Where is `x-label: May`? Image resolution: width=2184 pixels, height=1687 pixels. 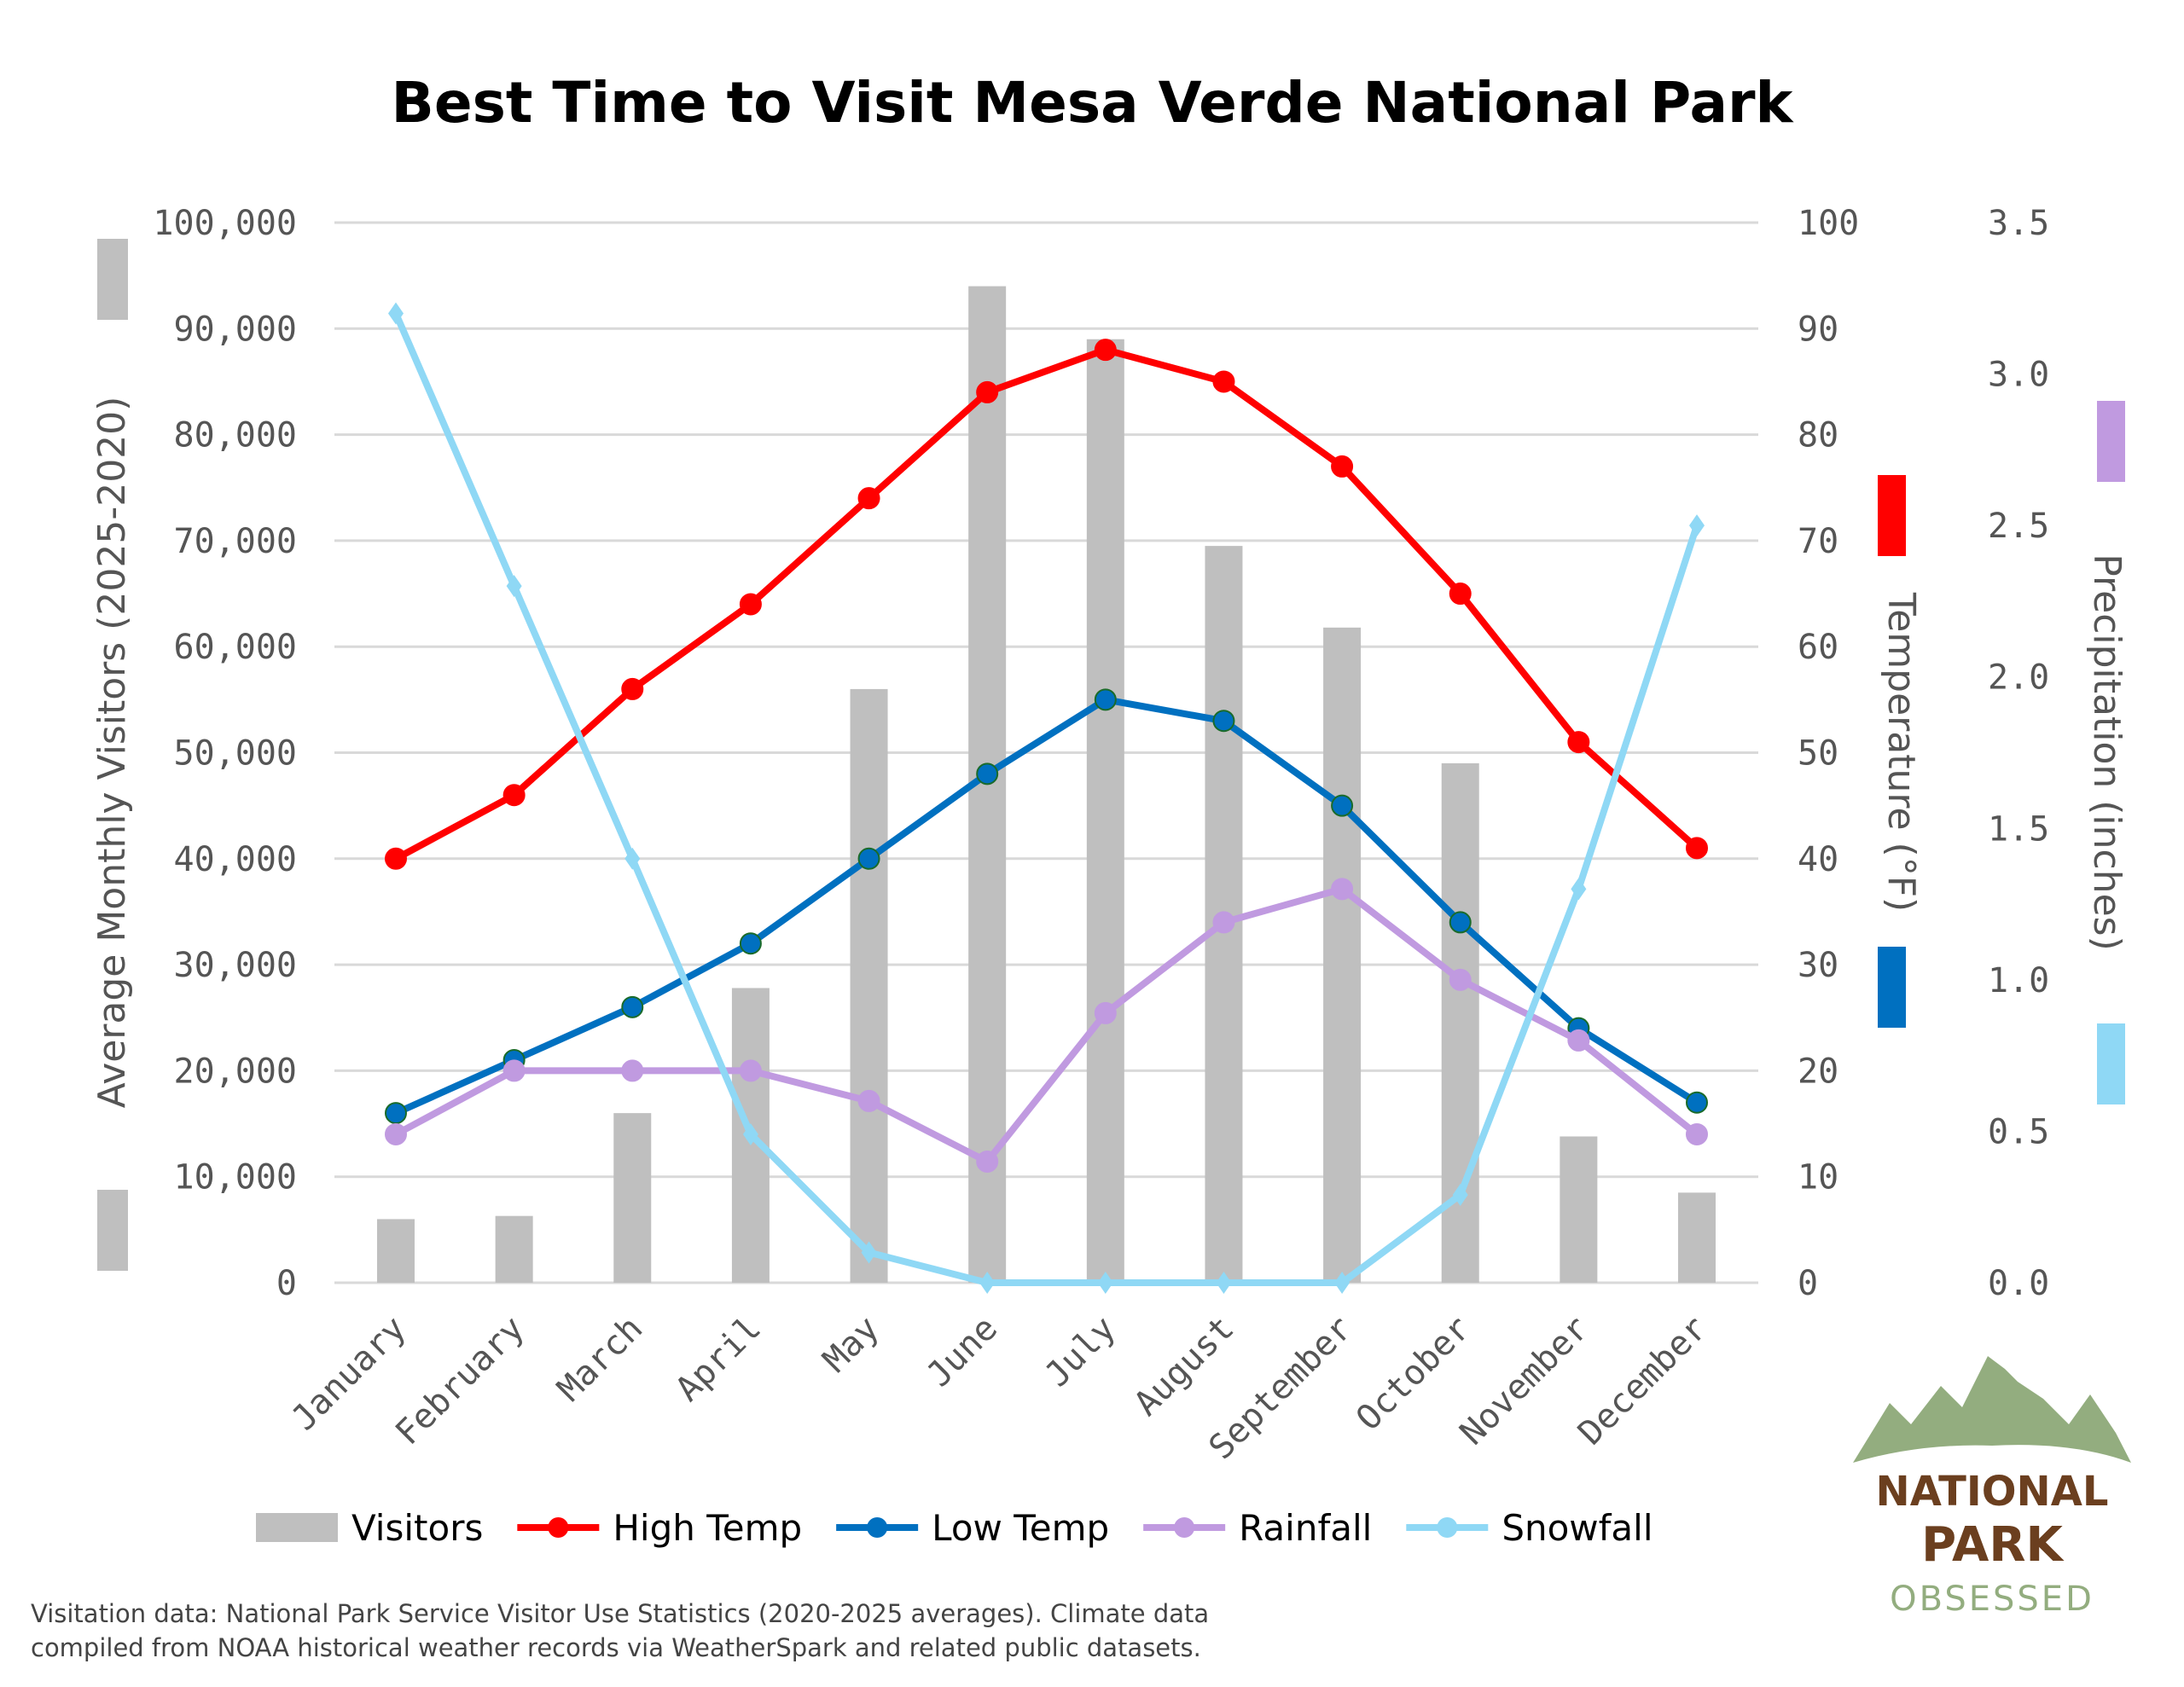 x-label: May is located at coordinates (852, 1345).